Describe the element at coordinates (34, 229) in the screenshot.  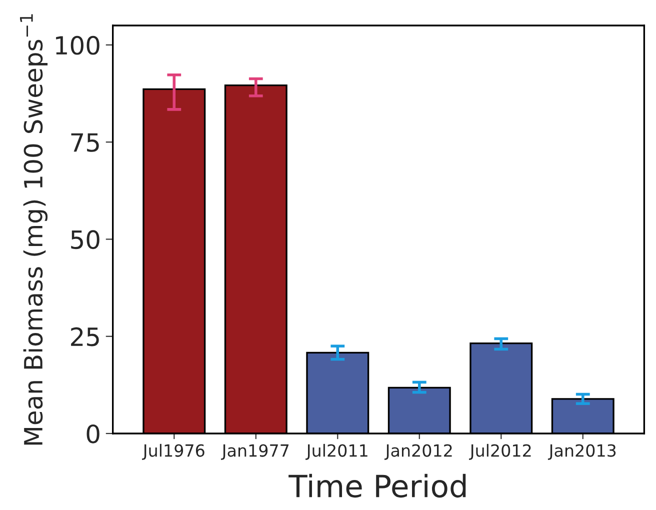
I see `y-axis-title: Mean Biomass (mg) 100 Sweeps$^{−1}$` at that location.